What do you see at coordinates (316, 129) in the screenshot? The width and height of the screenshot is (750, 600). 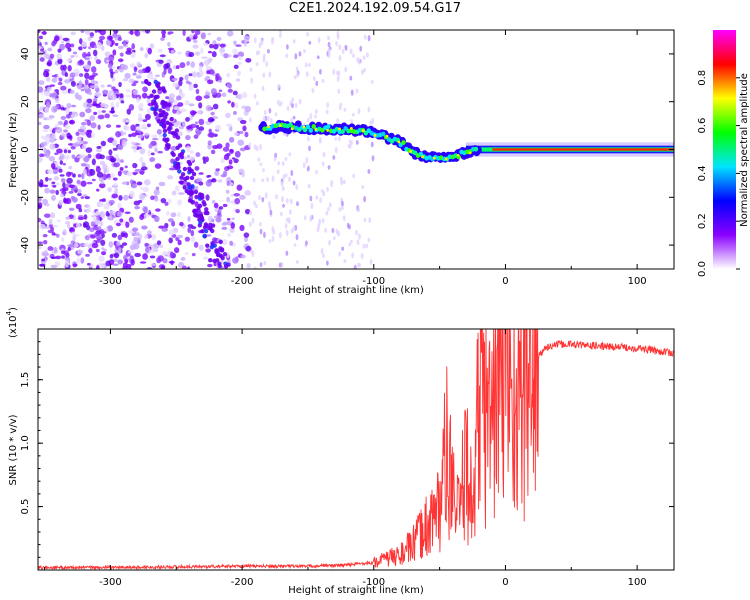 I see `ridge-peak` at bounding box center [316, 129].